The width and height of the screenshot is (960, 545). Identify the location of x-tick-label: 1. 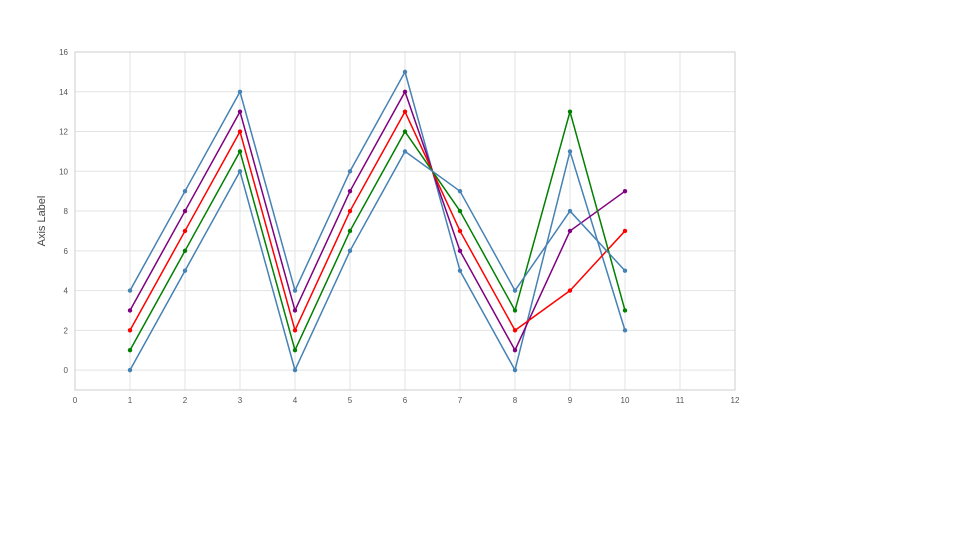
(130, 400).